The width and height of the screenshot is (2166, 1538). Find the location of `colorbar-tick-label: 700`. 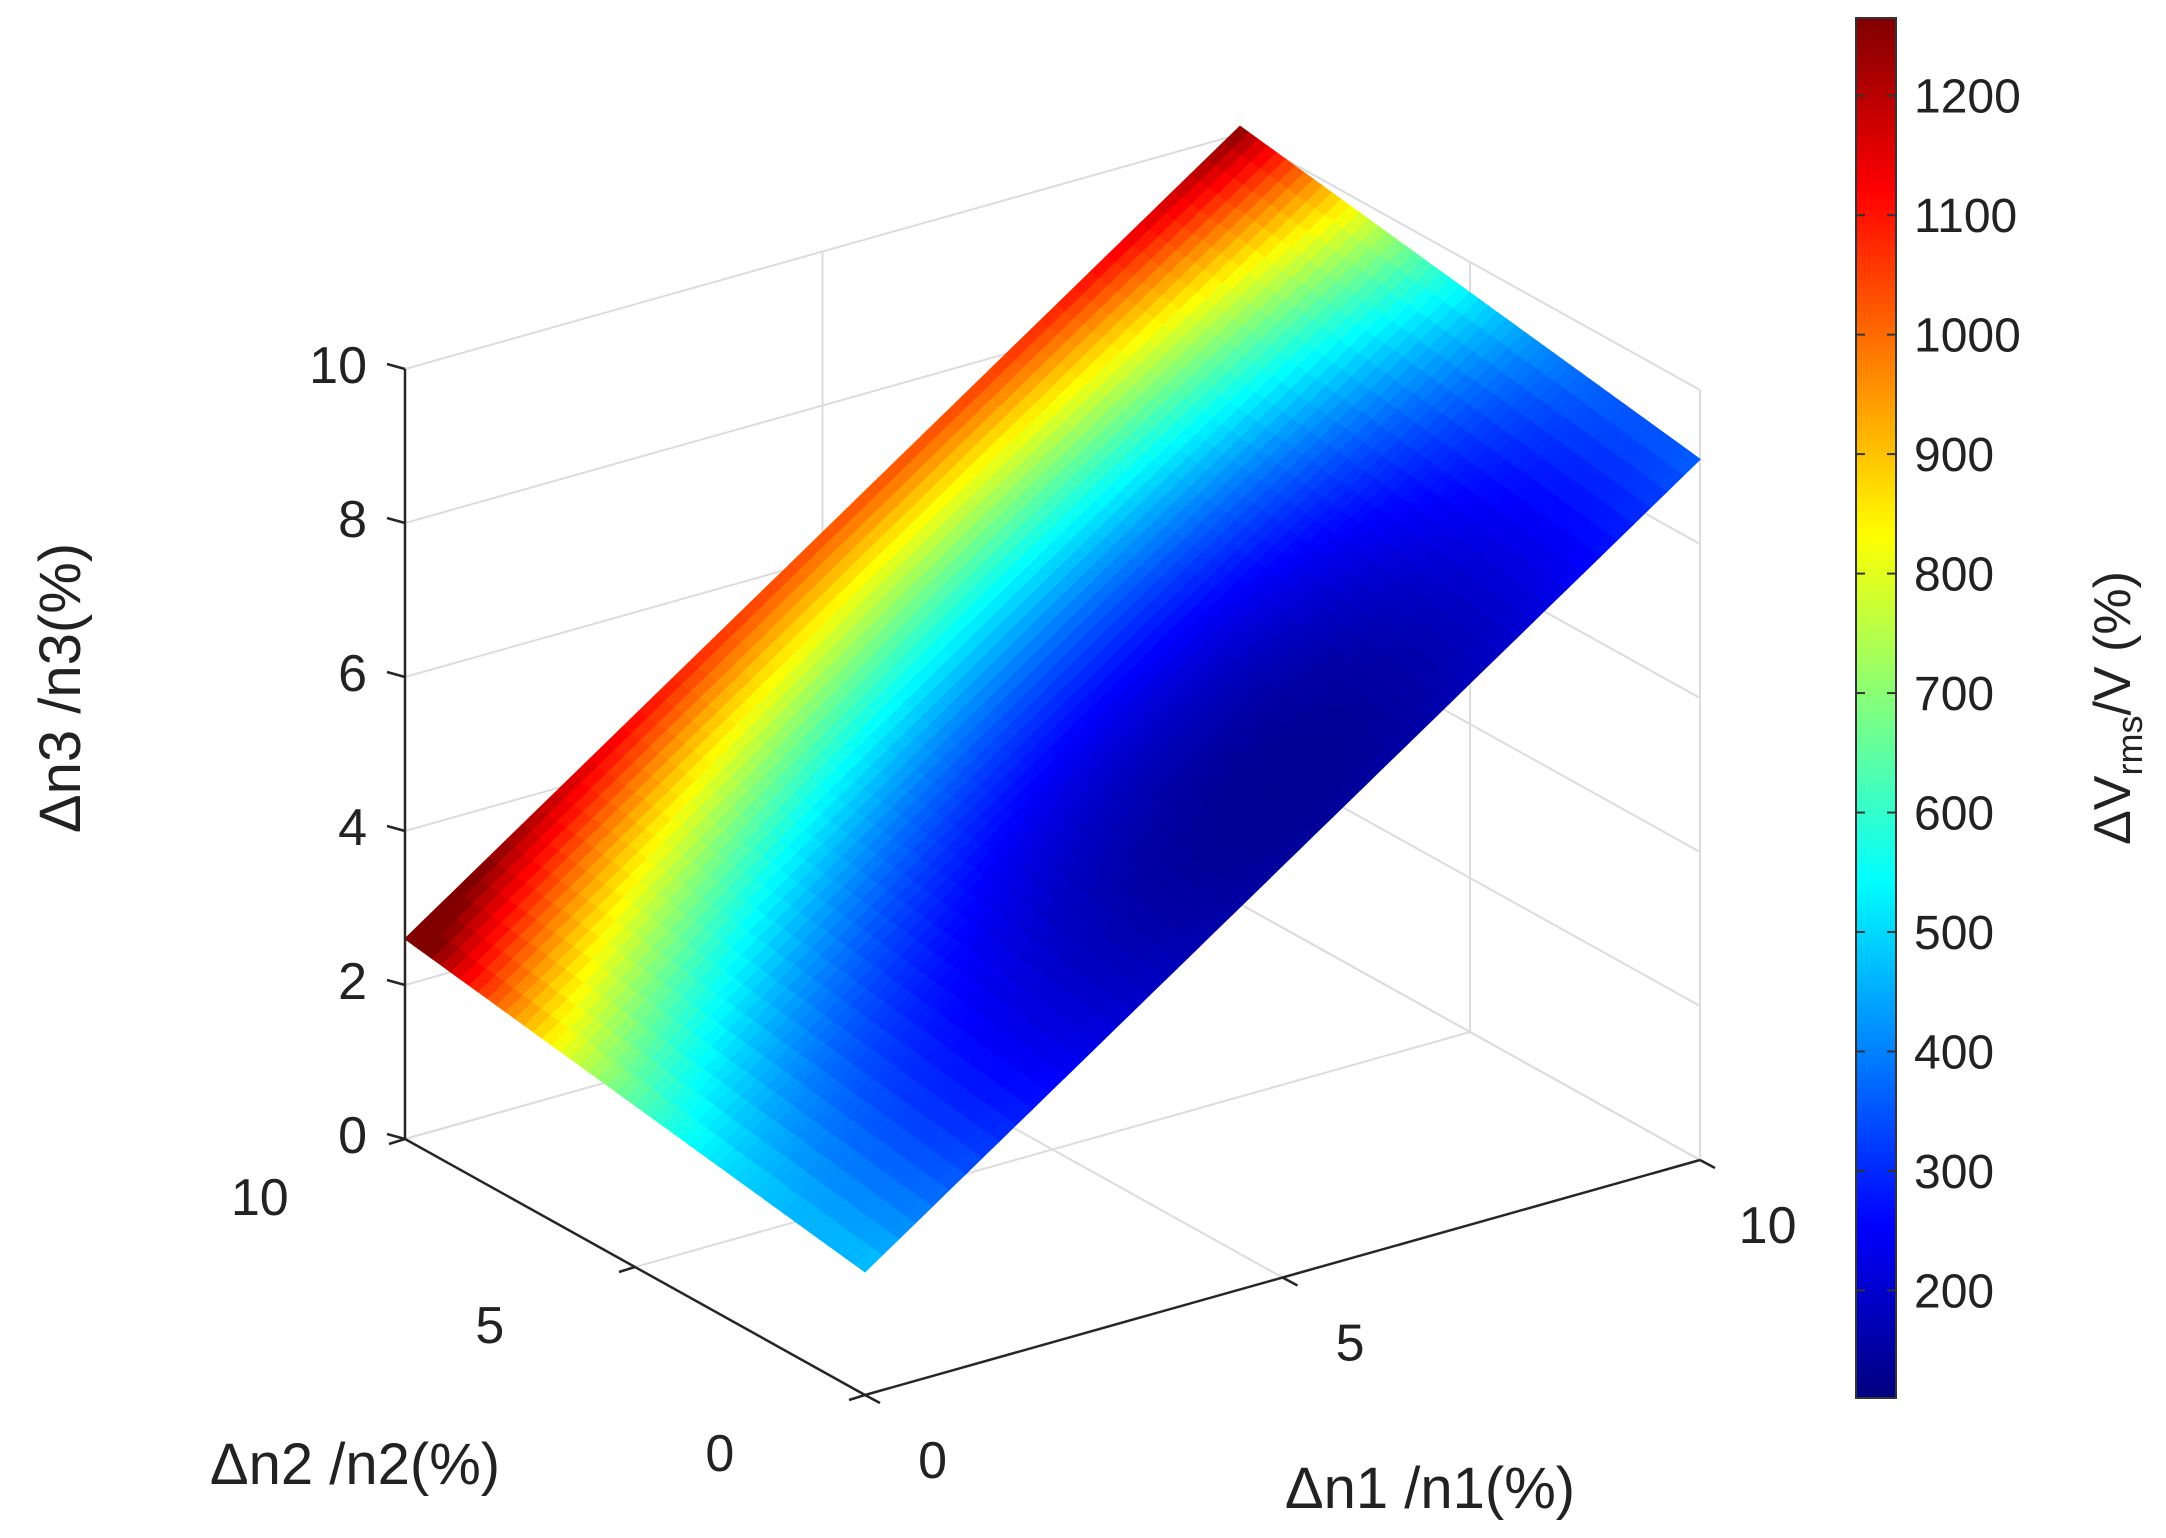

colorbar-tick-label: 700 is located at coordinates (1954, 694).